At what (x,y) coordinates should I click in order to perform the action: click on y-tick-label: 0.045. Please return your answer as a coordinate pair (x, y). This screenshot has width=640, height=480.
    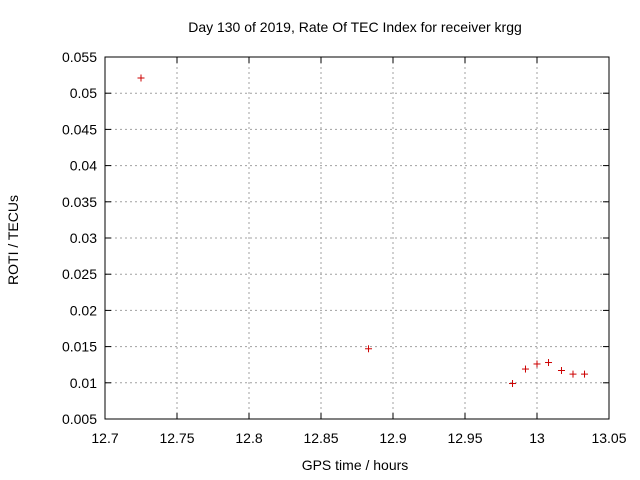
    Looking at the image, I should click on (79, 129).